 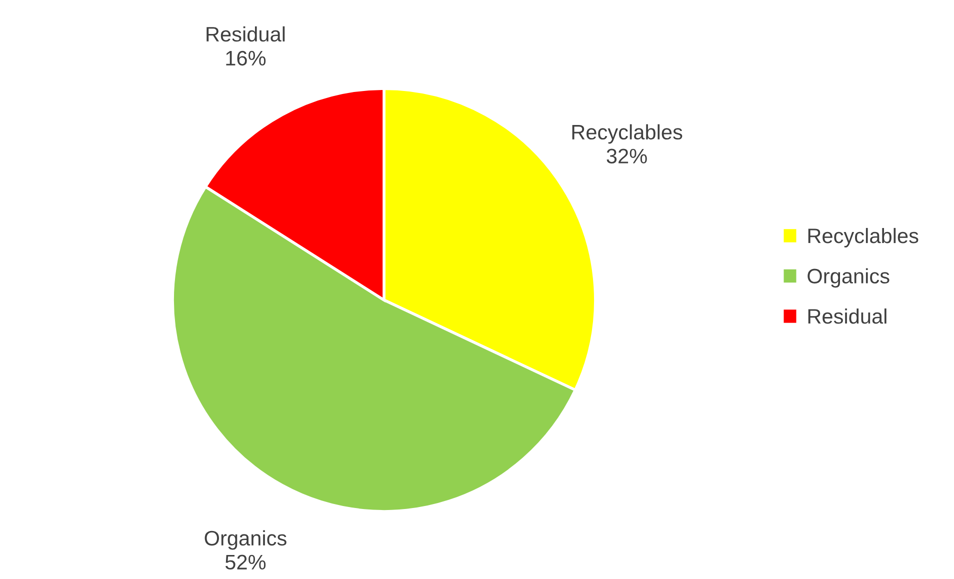 What do you see at coordinates (847, 316) in the screenshot?
I see `legend-label: Residual` at bounding box center [847, 316].